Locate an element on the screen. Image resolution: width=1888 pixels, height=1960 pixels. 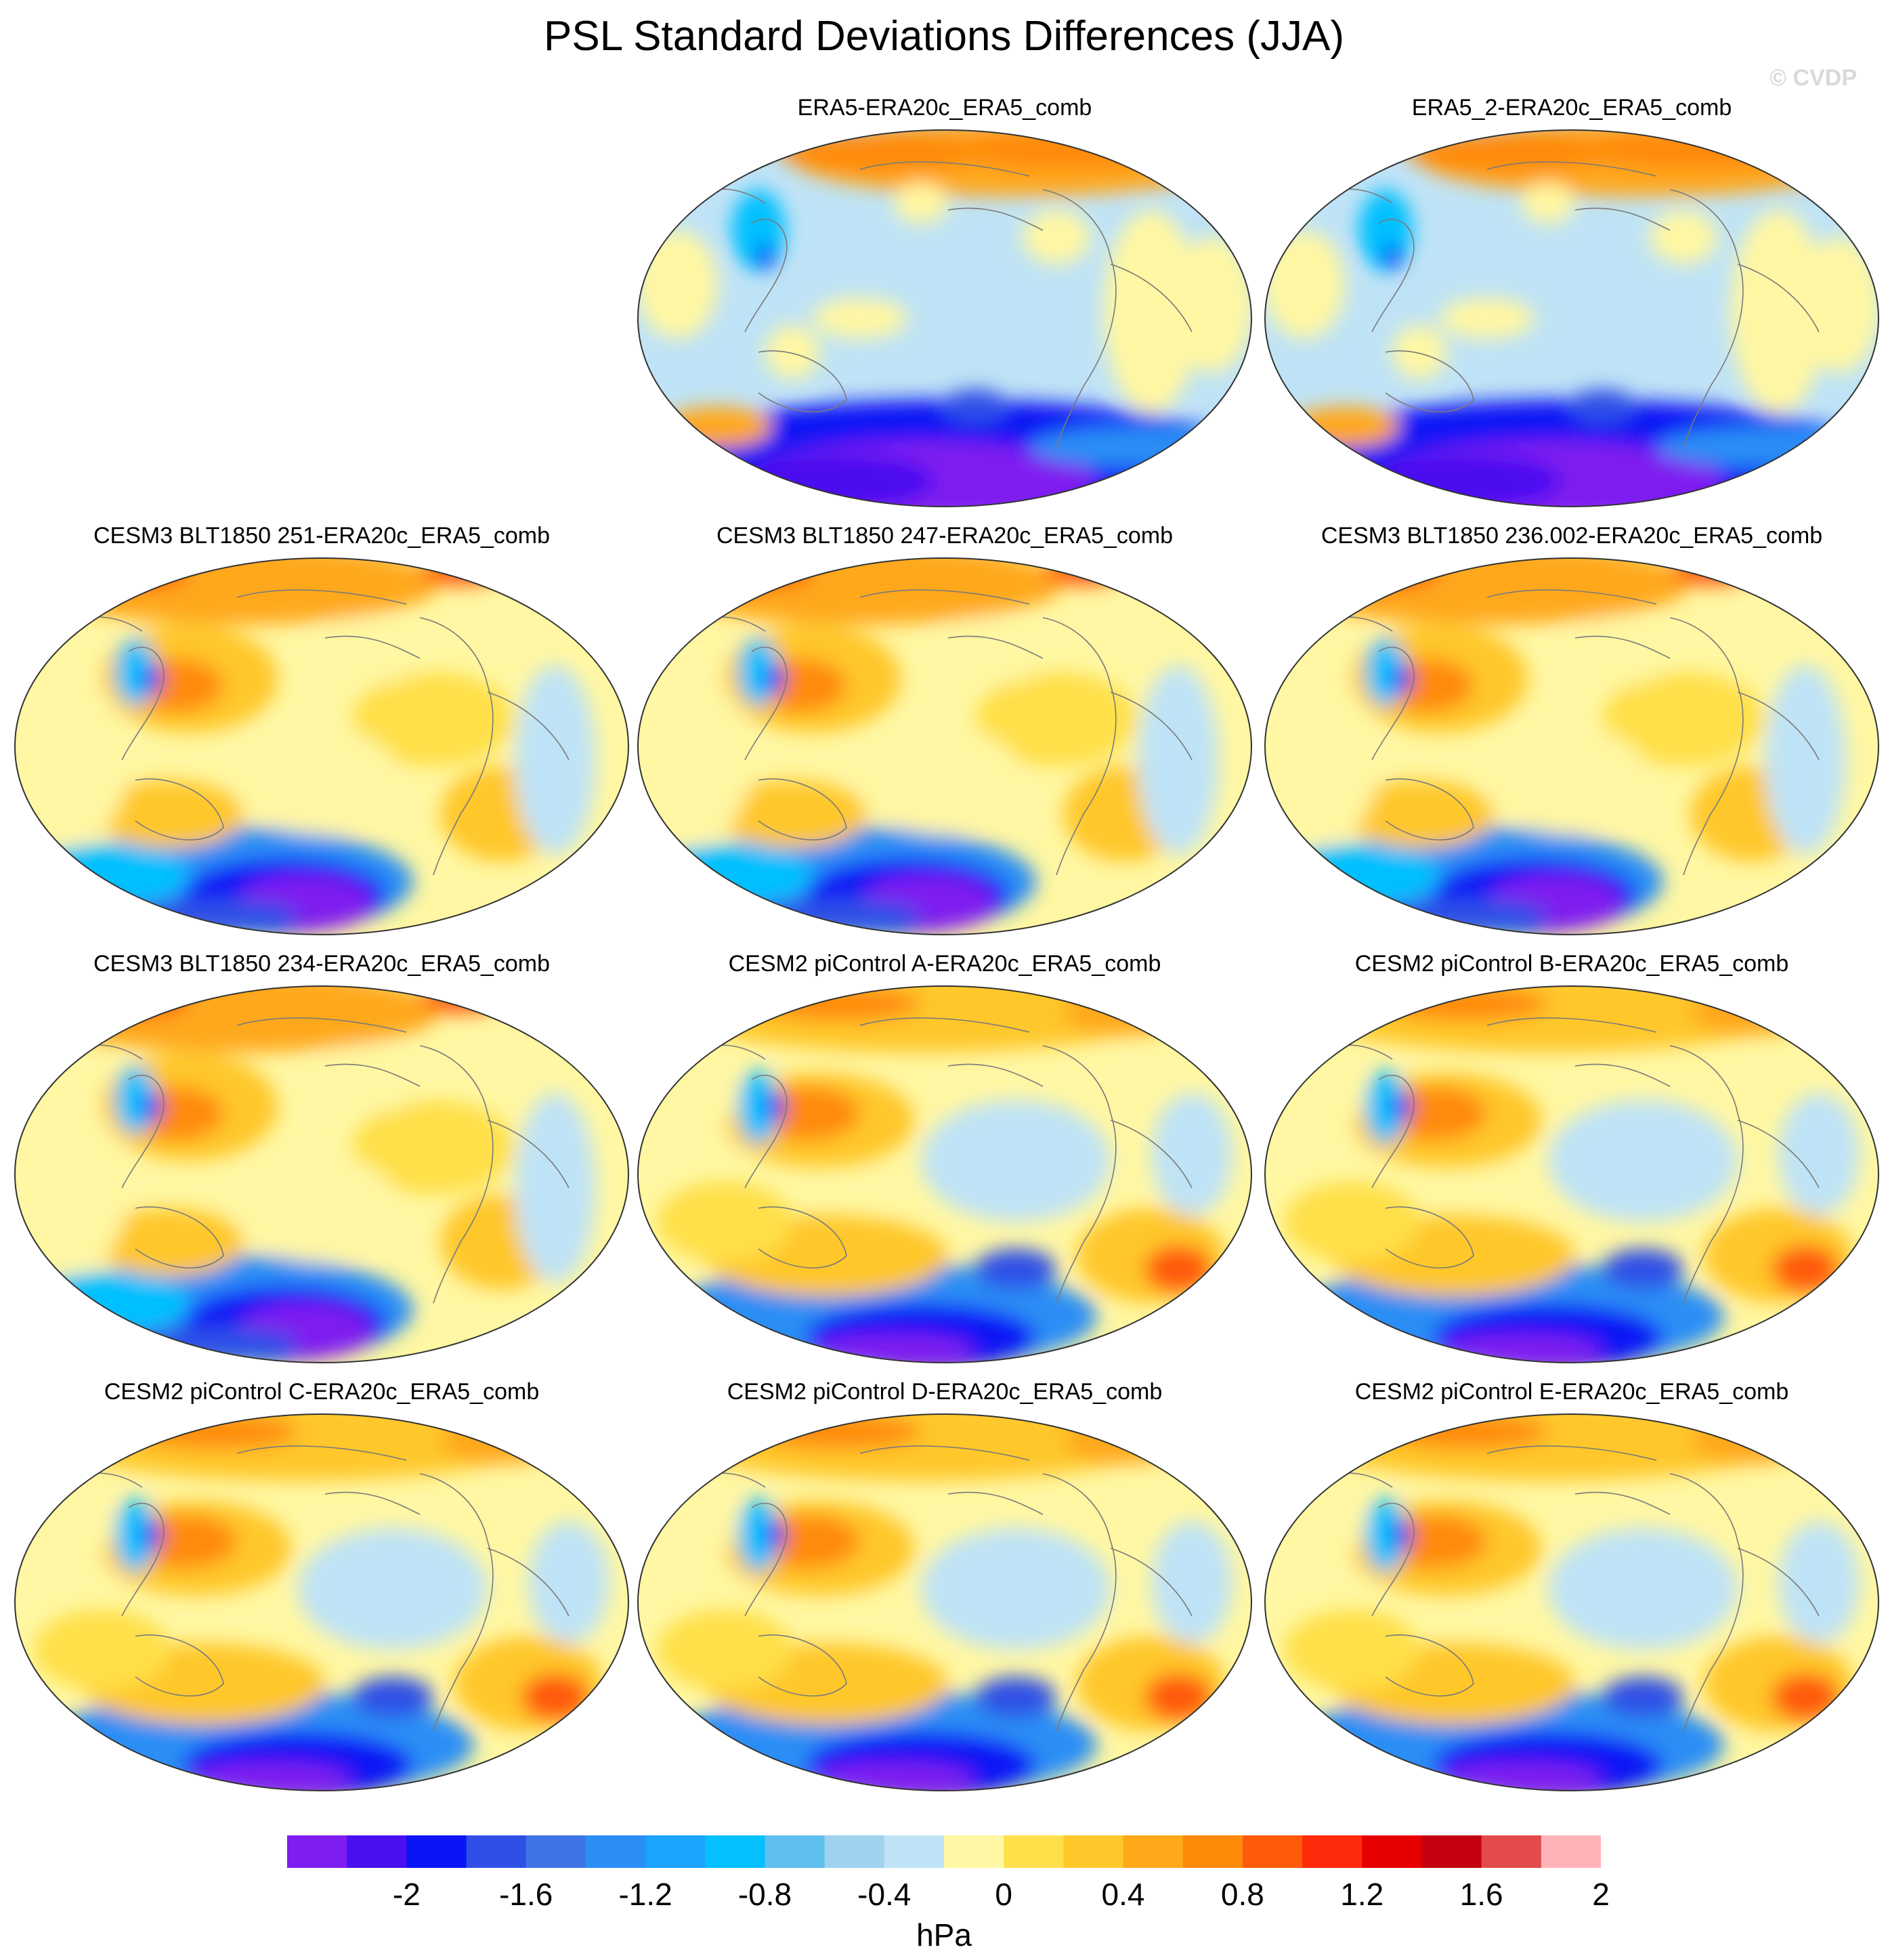
colorbar-tick-label: 0 is located at coordinates (1003, 1894).